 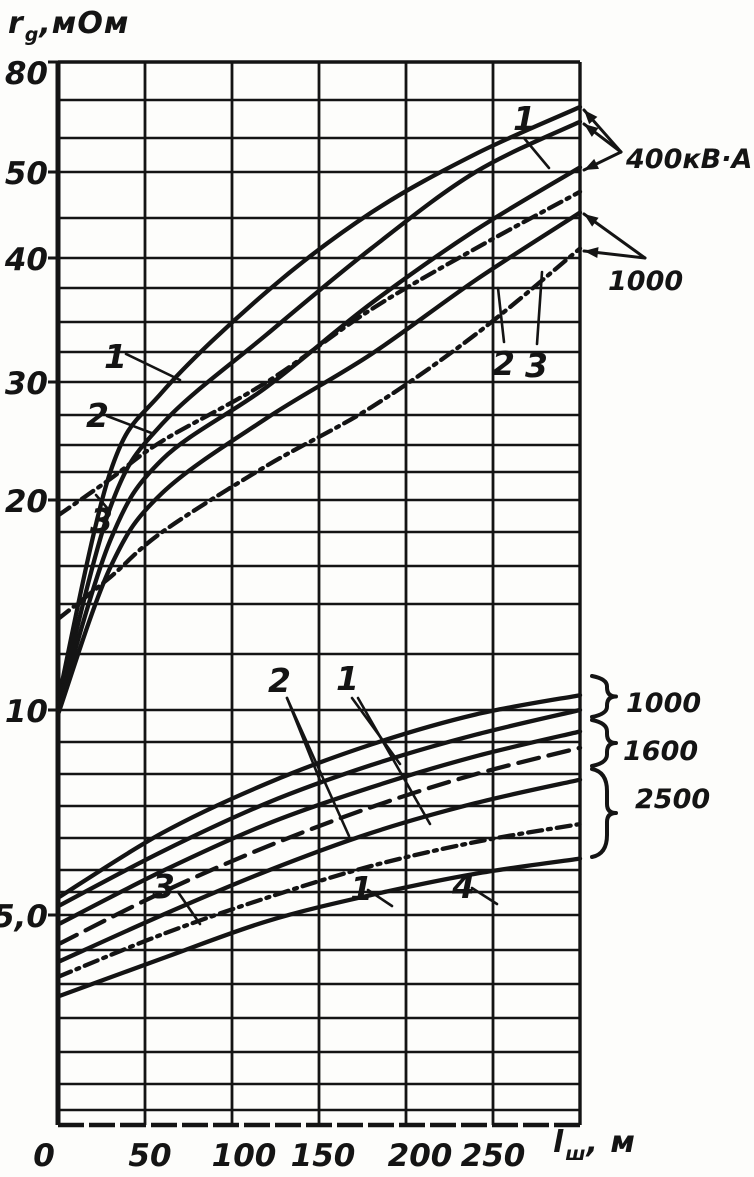 What do you see at coordinates (26, 260) in the screenshot?
I see `y-tick-label: 40` at bounding box center [26, 260].